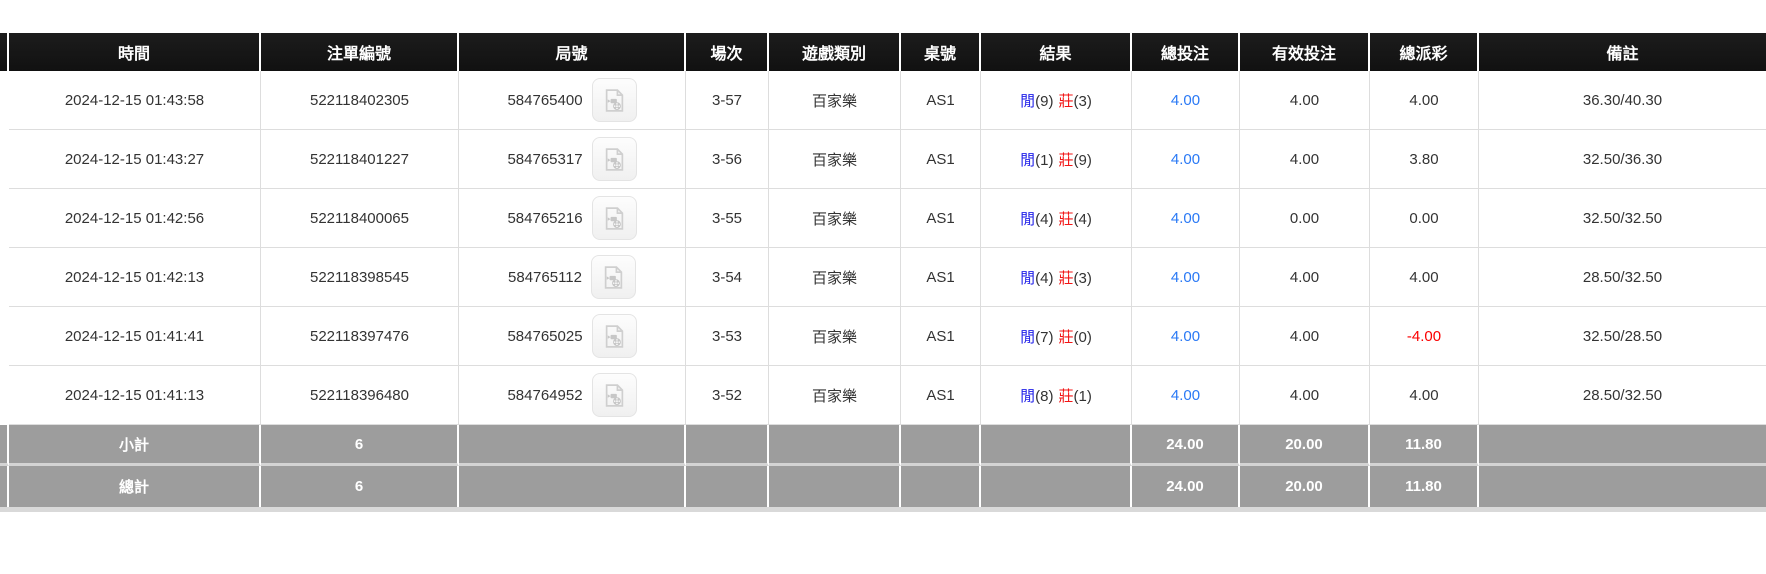  I want to click on summary-total-bet-cell: 24.00, so click(1186, 445).